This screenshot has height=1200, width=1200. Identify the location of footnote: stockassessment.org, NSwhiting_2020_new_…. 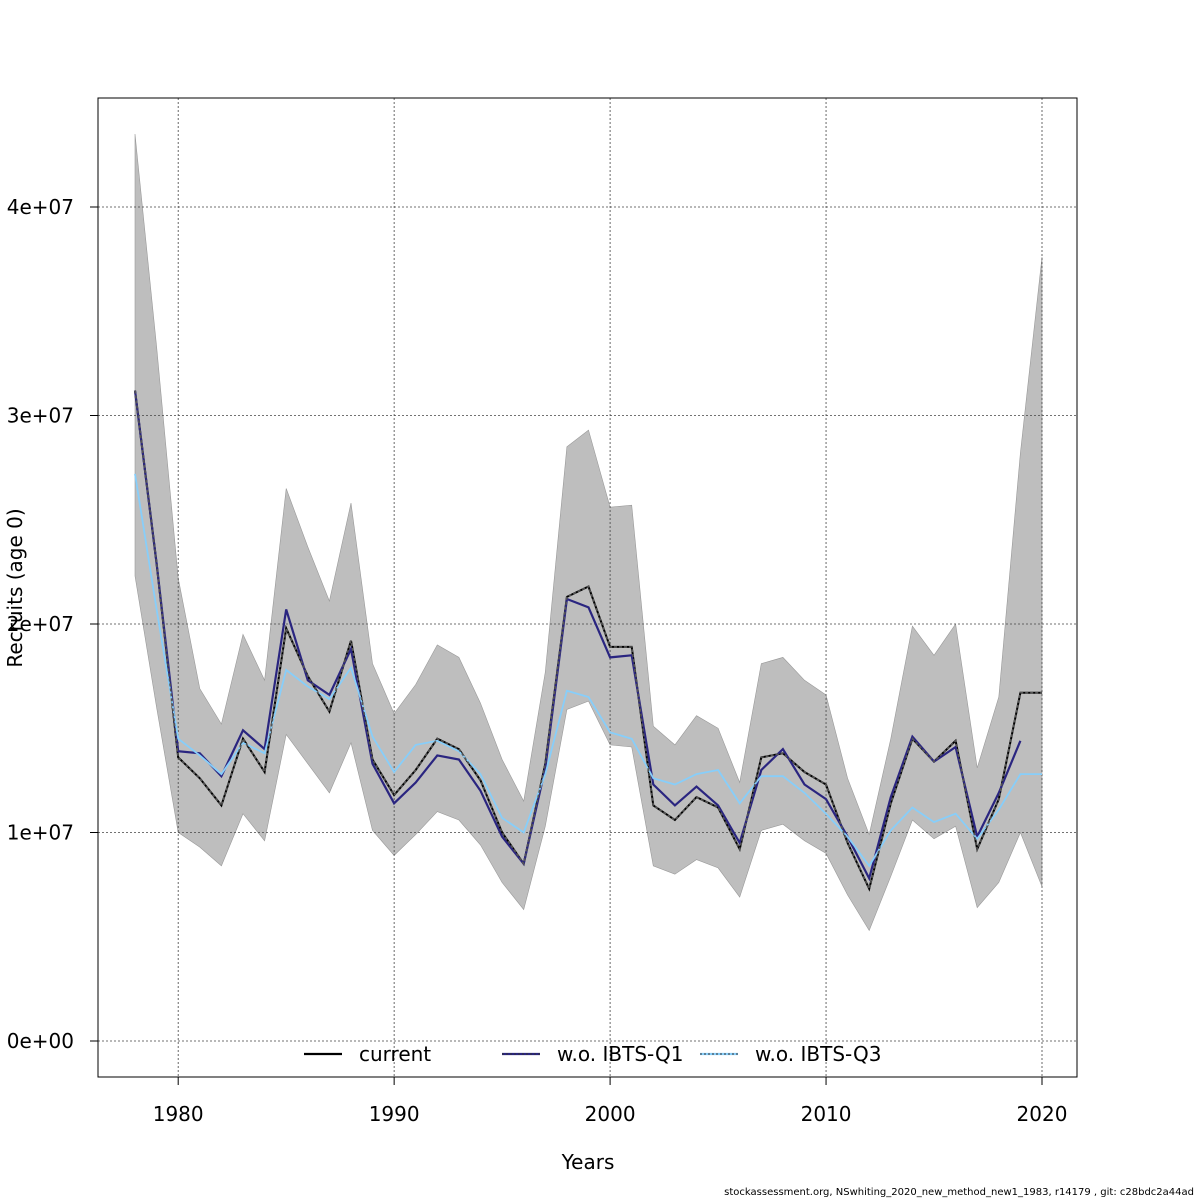
(959, 1192).